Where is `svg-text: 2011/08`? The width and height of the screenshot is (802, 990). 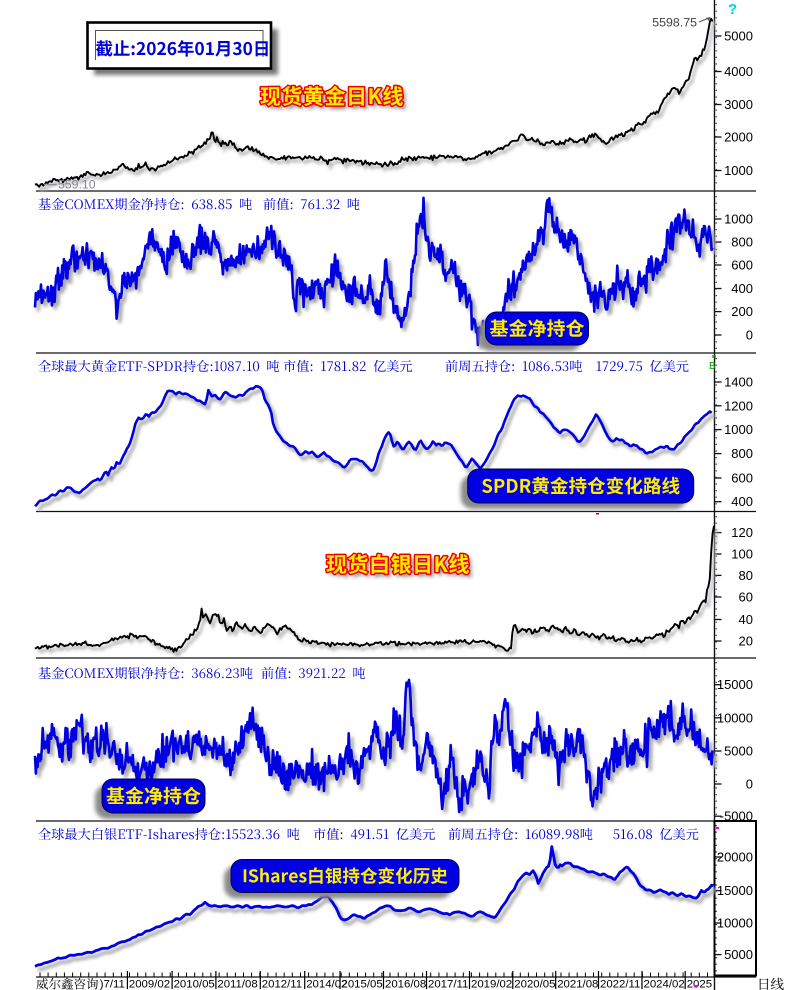 svg-text: 2011/08 is located at coordinates (237, 984).